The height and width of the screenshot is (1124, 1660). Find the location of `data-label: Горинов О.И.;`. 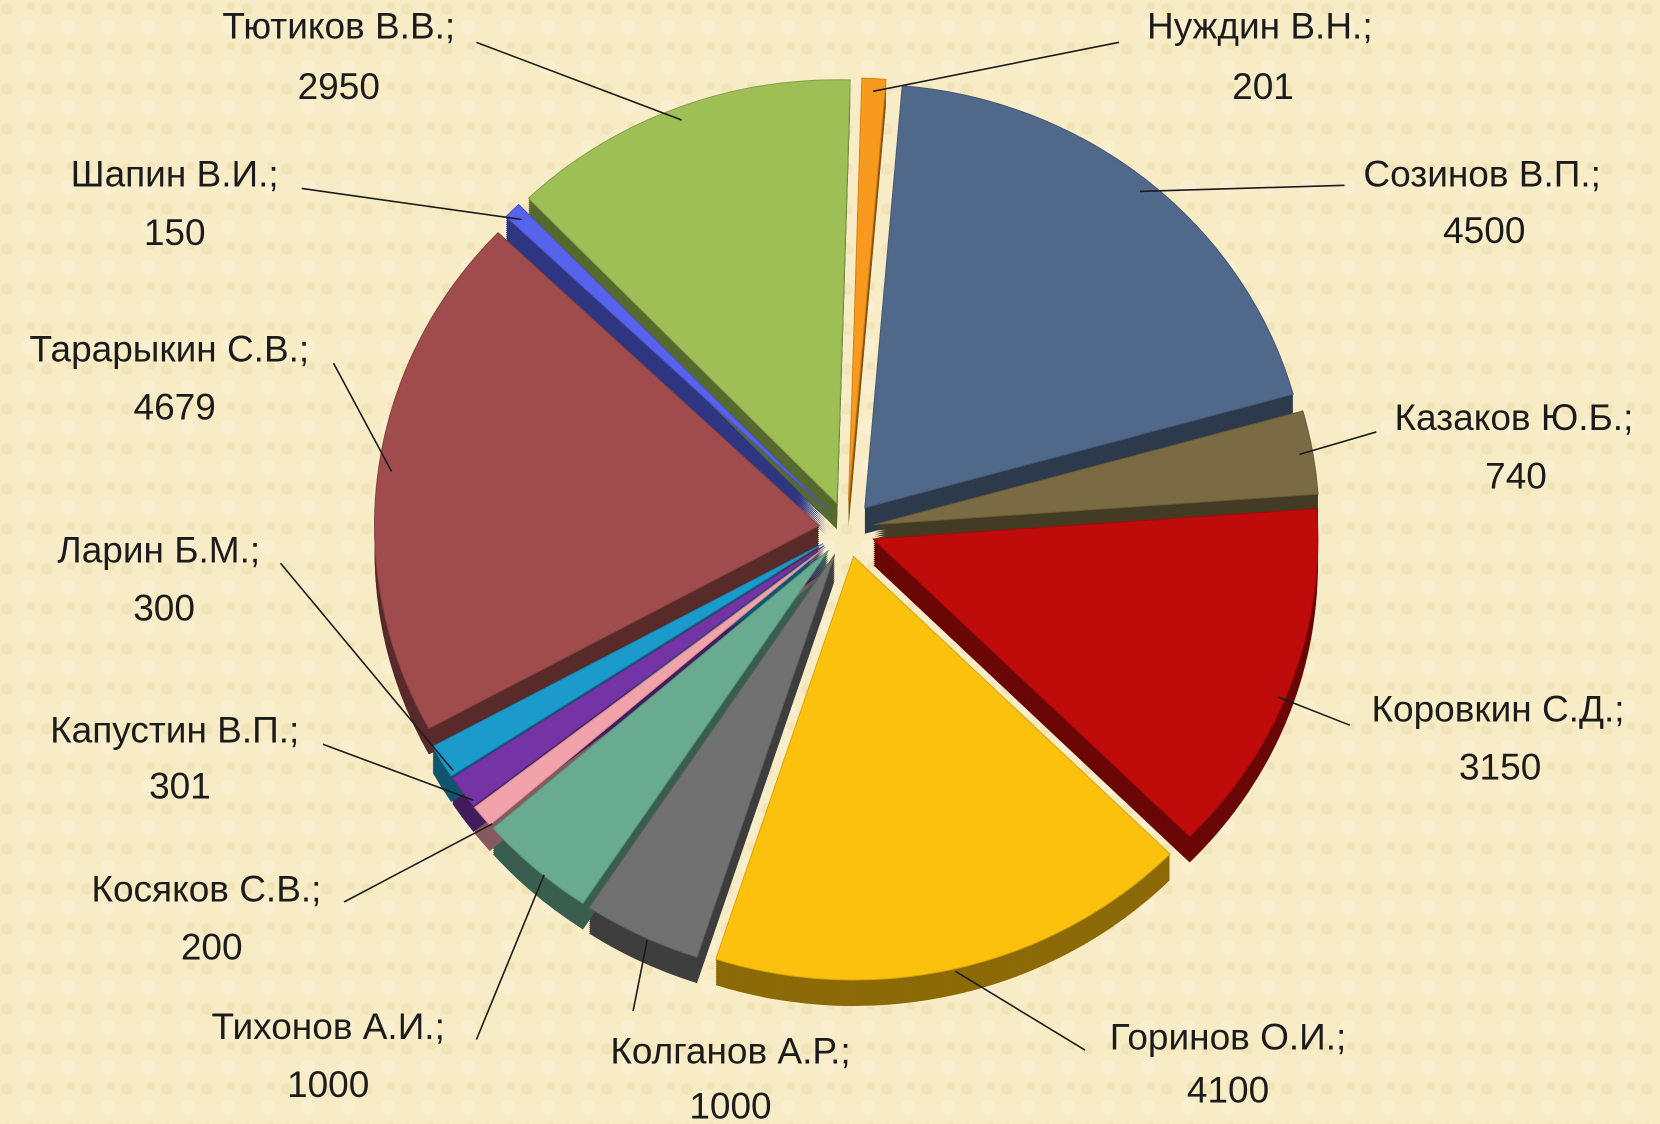

data-label: Горинов О.И.; is located at coordinates (1228, 1037).